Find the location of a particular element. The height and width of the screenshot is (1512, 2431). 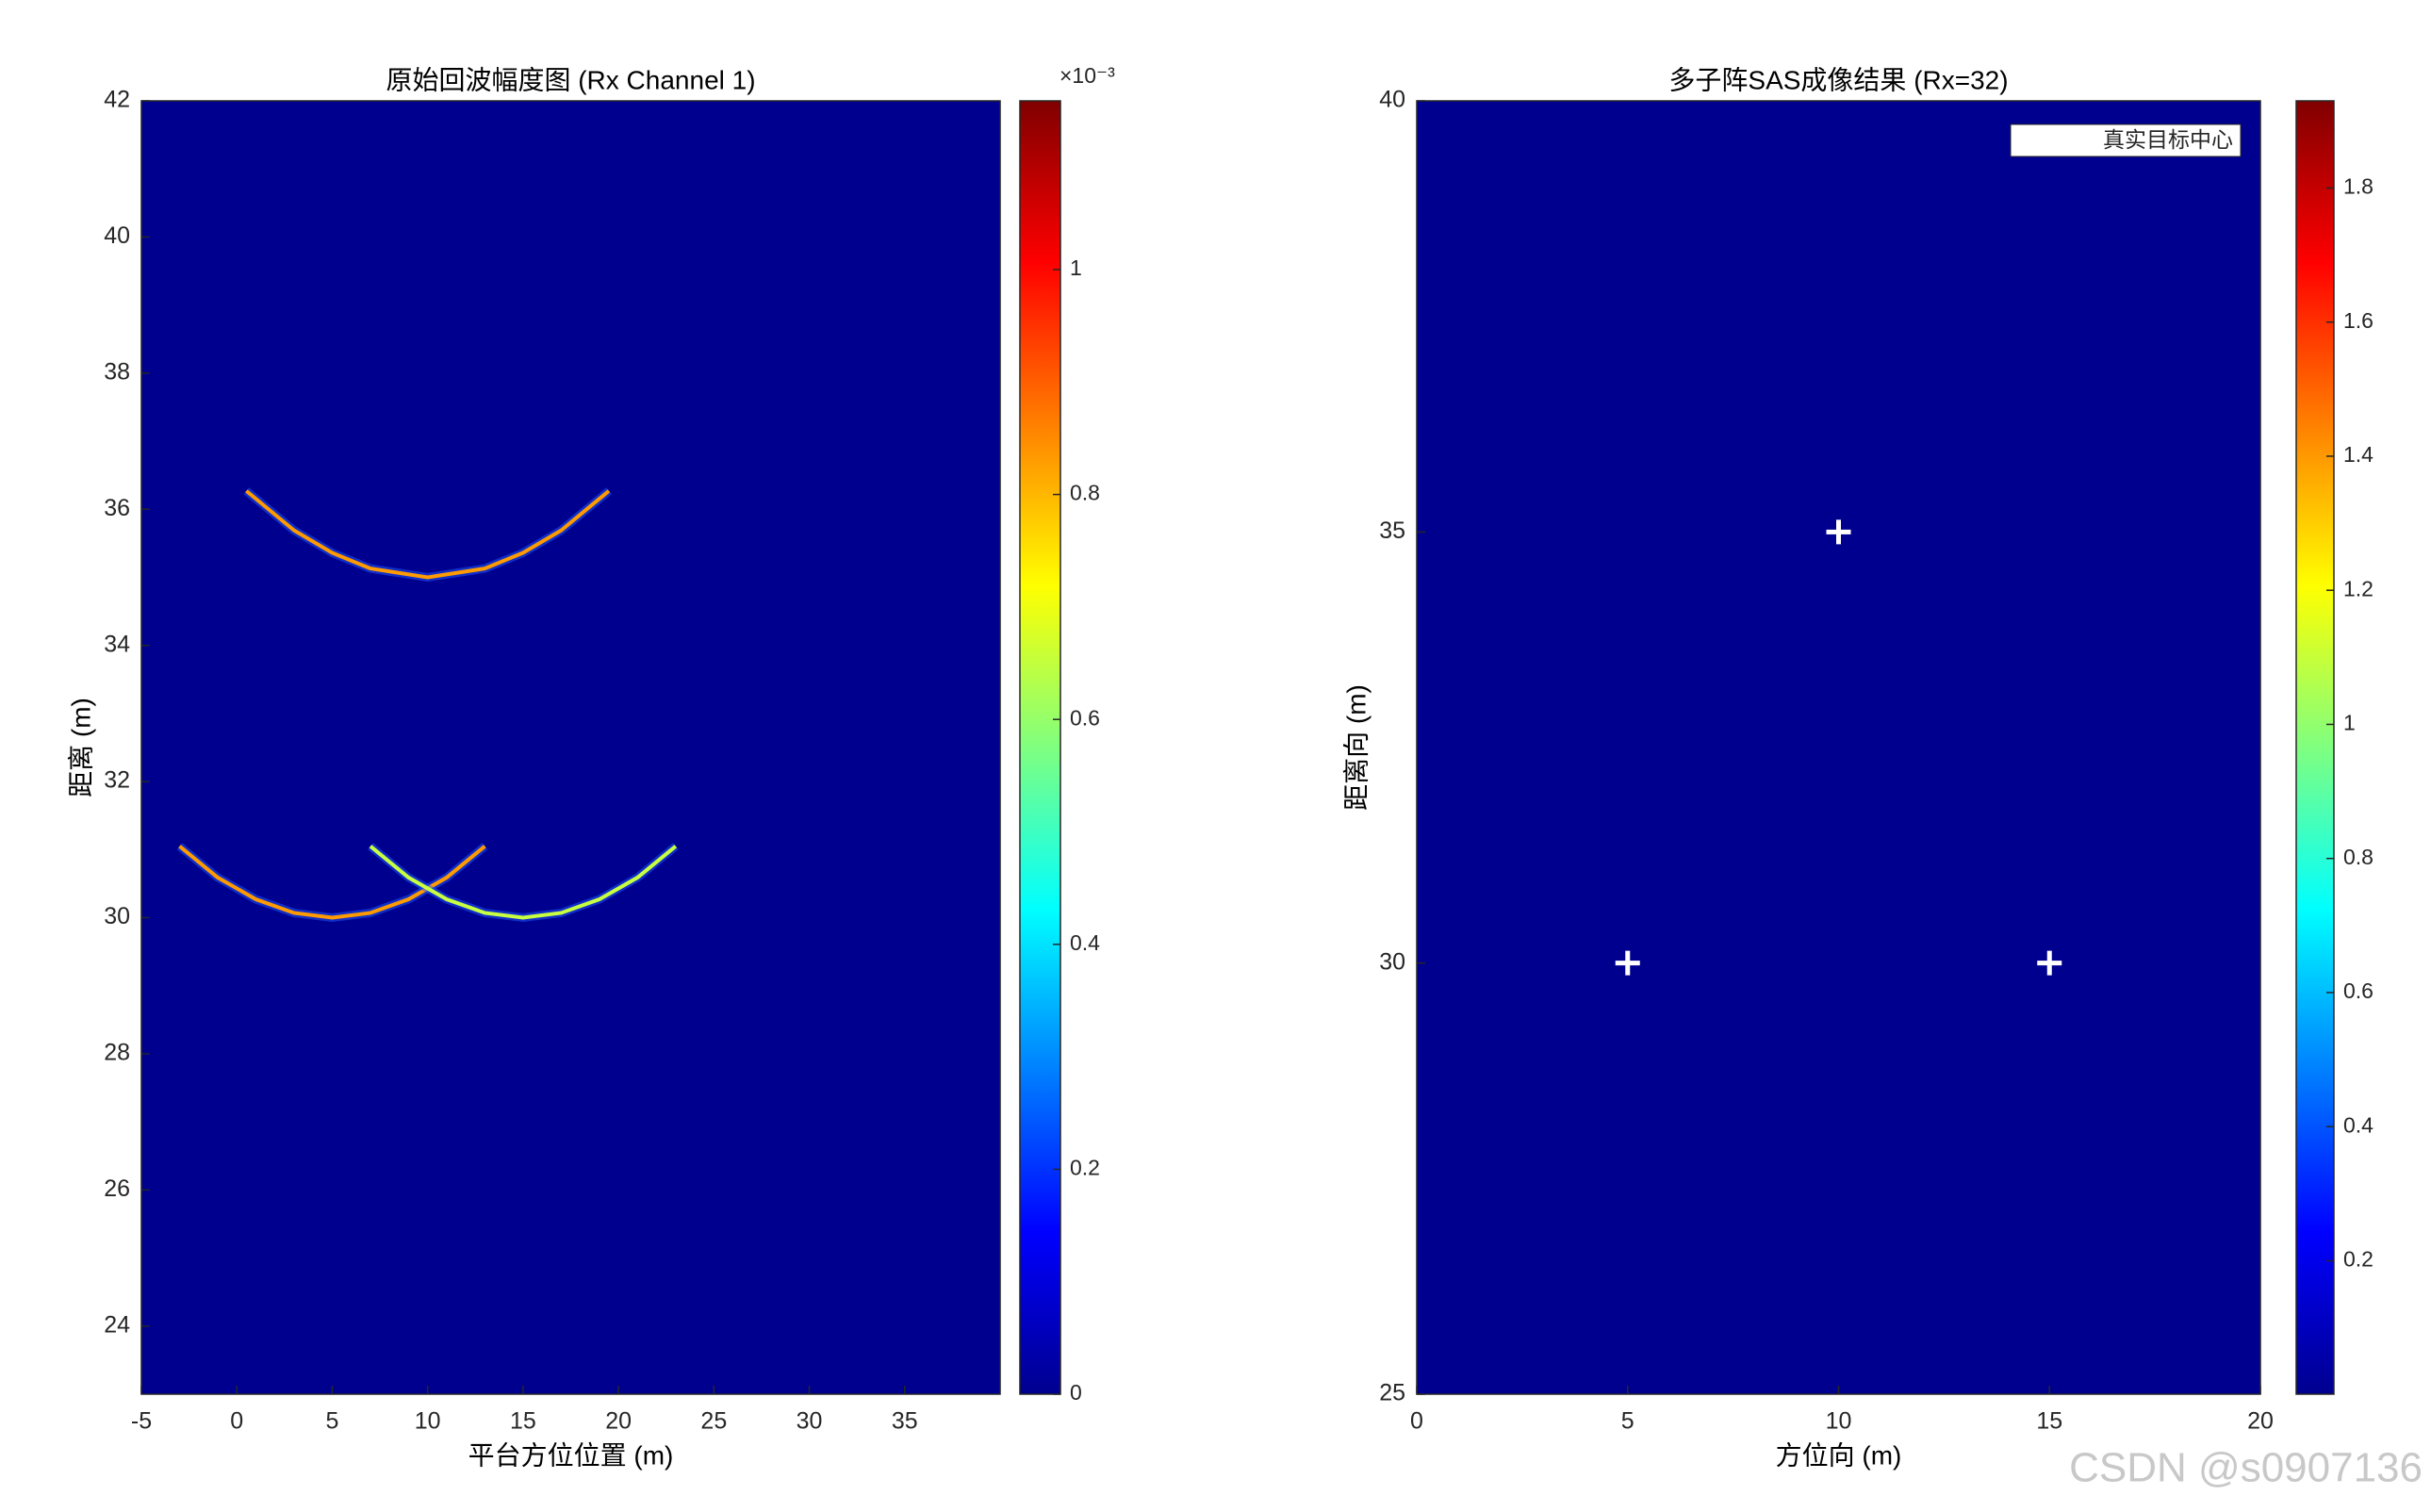

y-axis-label: 距离 (m) is located at coordinates (81, 747).